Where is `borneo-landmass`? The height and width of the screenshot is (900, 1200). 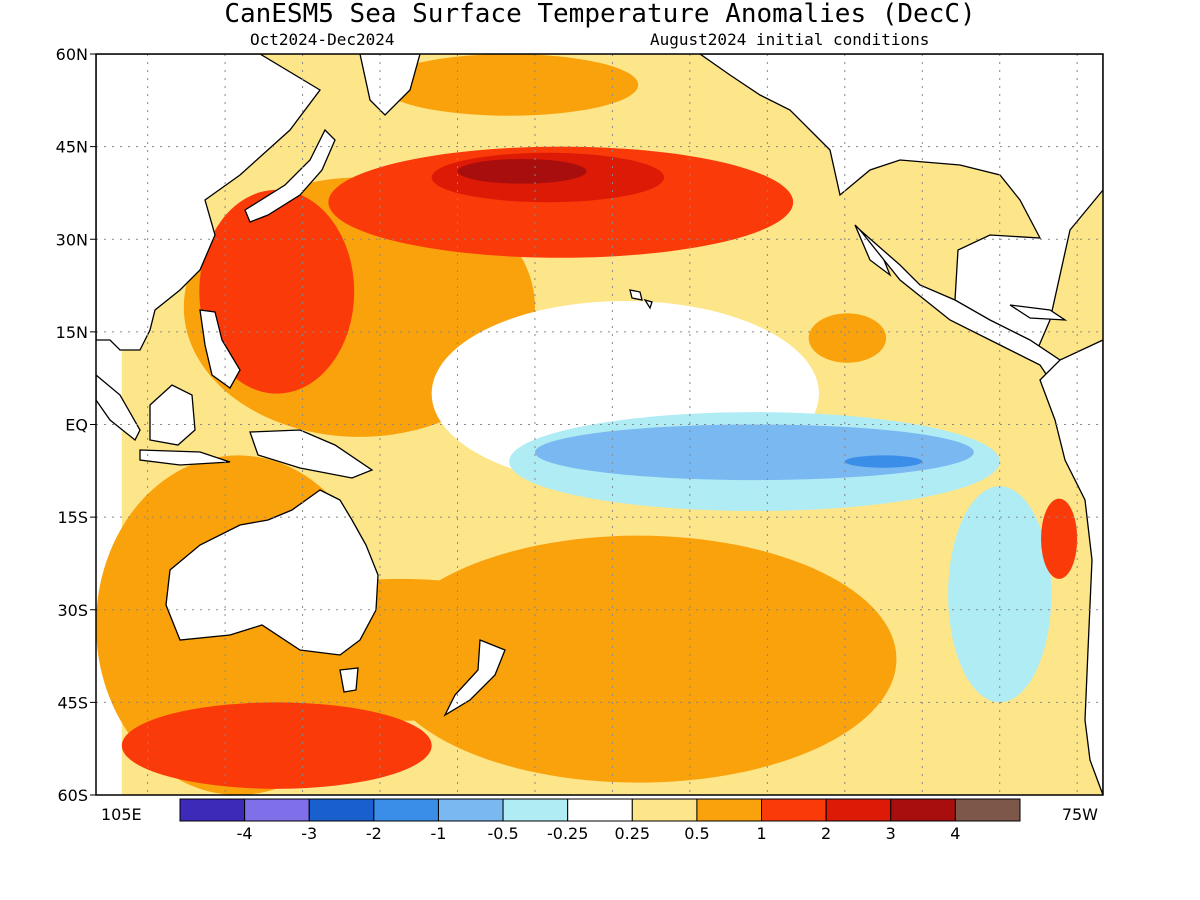 borneo-landmass is located at coordinates (172, 415).